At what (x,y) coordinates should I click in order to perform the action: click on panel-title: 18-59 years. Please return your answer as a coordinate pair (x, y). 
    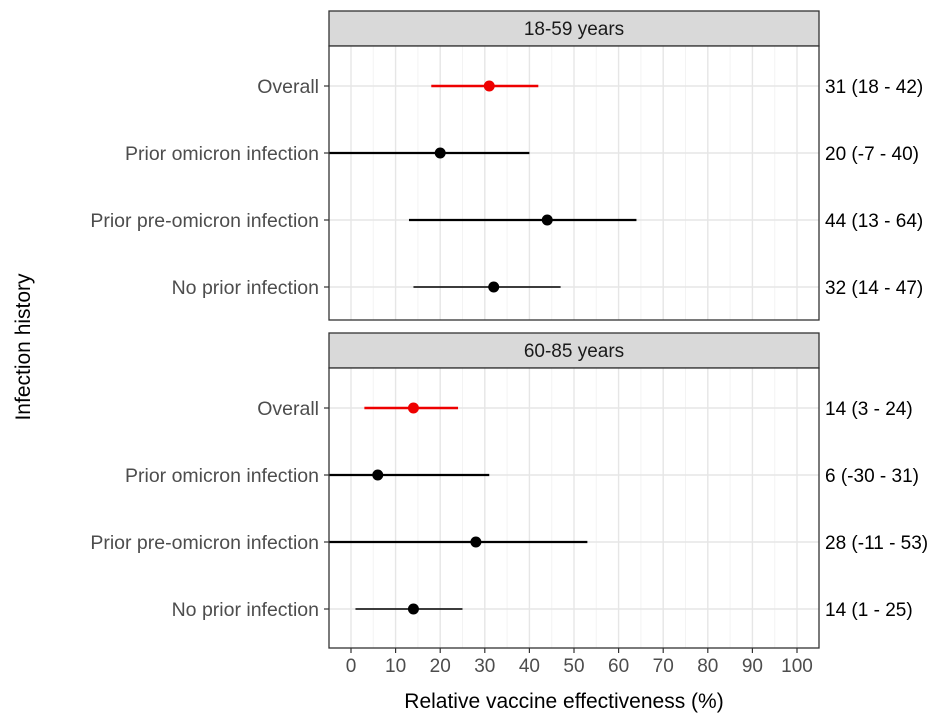
    Looking at the image, I should click on (574, 29).